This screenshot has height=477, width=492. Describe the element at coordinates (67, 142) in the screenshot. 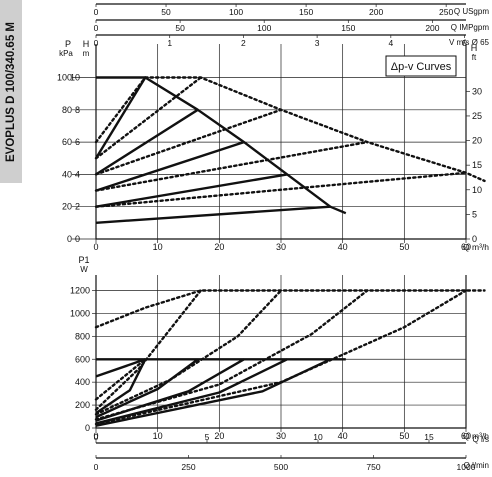

I see `head-y-kpa-tick-label: 60` at that location.